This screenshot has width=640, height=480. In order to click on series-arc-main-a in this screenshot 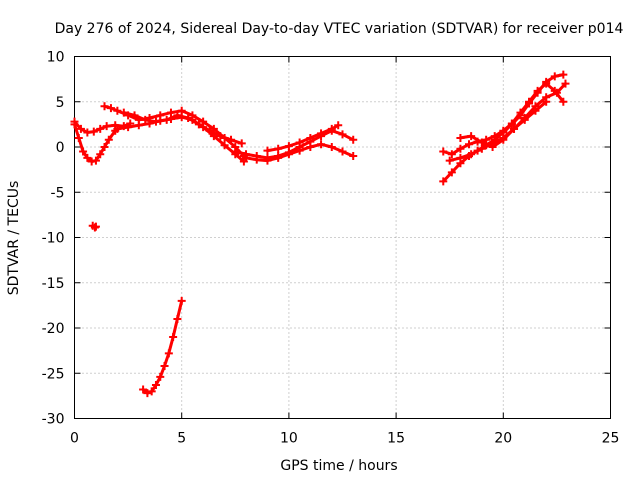, I will do `click(174, 131)`.